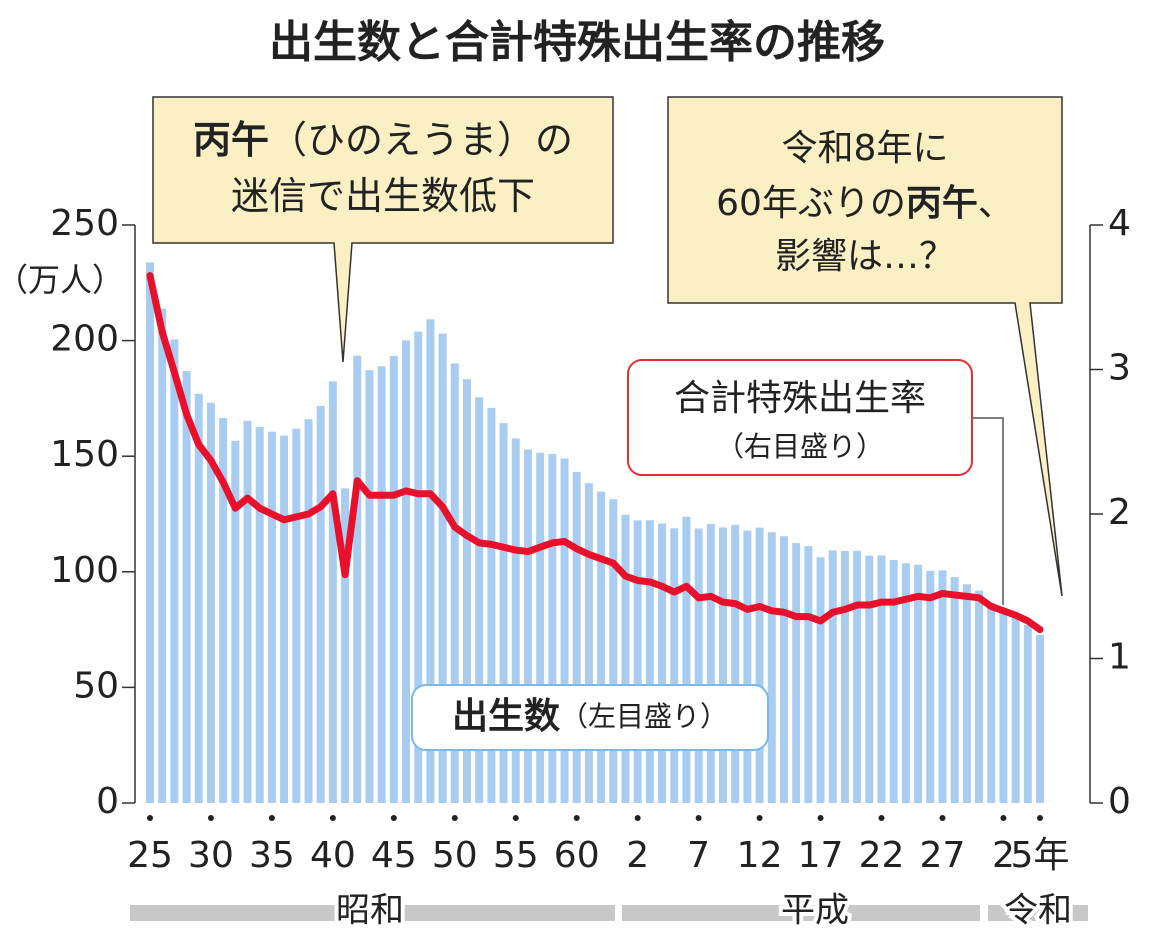  Describe the element at coordinates (1119, 801) in the screenshot. I see `y2-tick-label: 0` at that location.